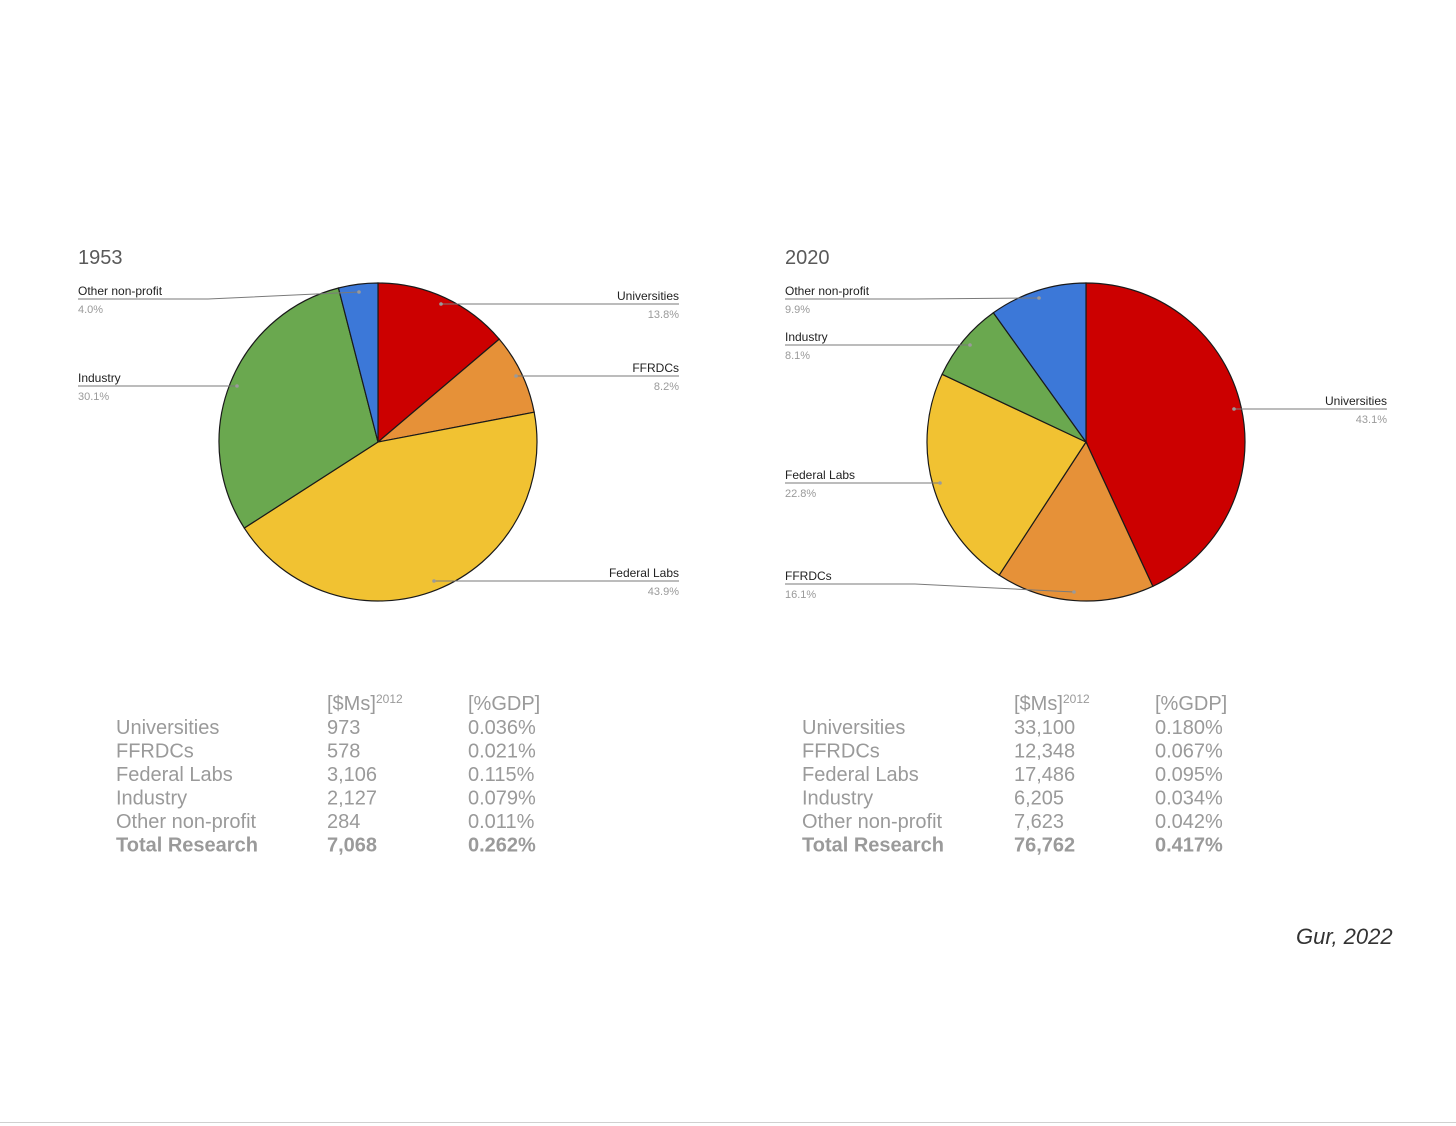 This screenshot has width=1456, height=1126. I want to click on row-gdp: 0.067%, so click(1189, 752).